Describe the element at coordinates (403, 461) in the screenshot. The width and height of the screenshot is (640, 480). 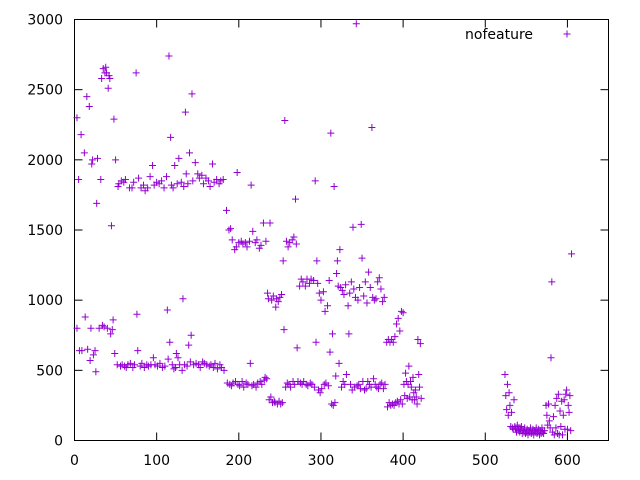
I see `x-tick-label: 400` at that location.